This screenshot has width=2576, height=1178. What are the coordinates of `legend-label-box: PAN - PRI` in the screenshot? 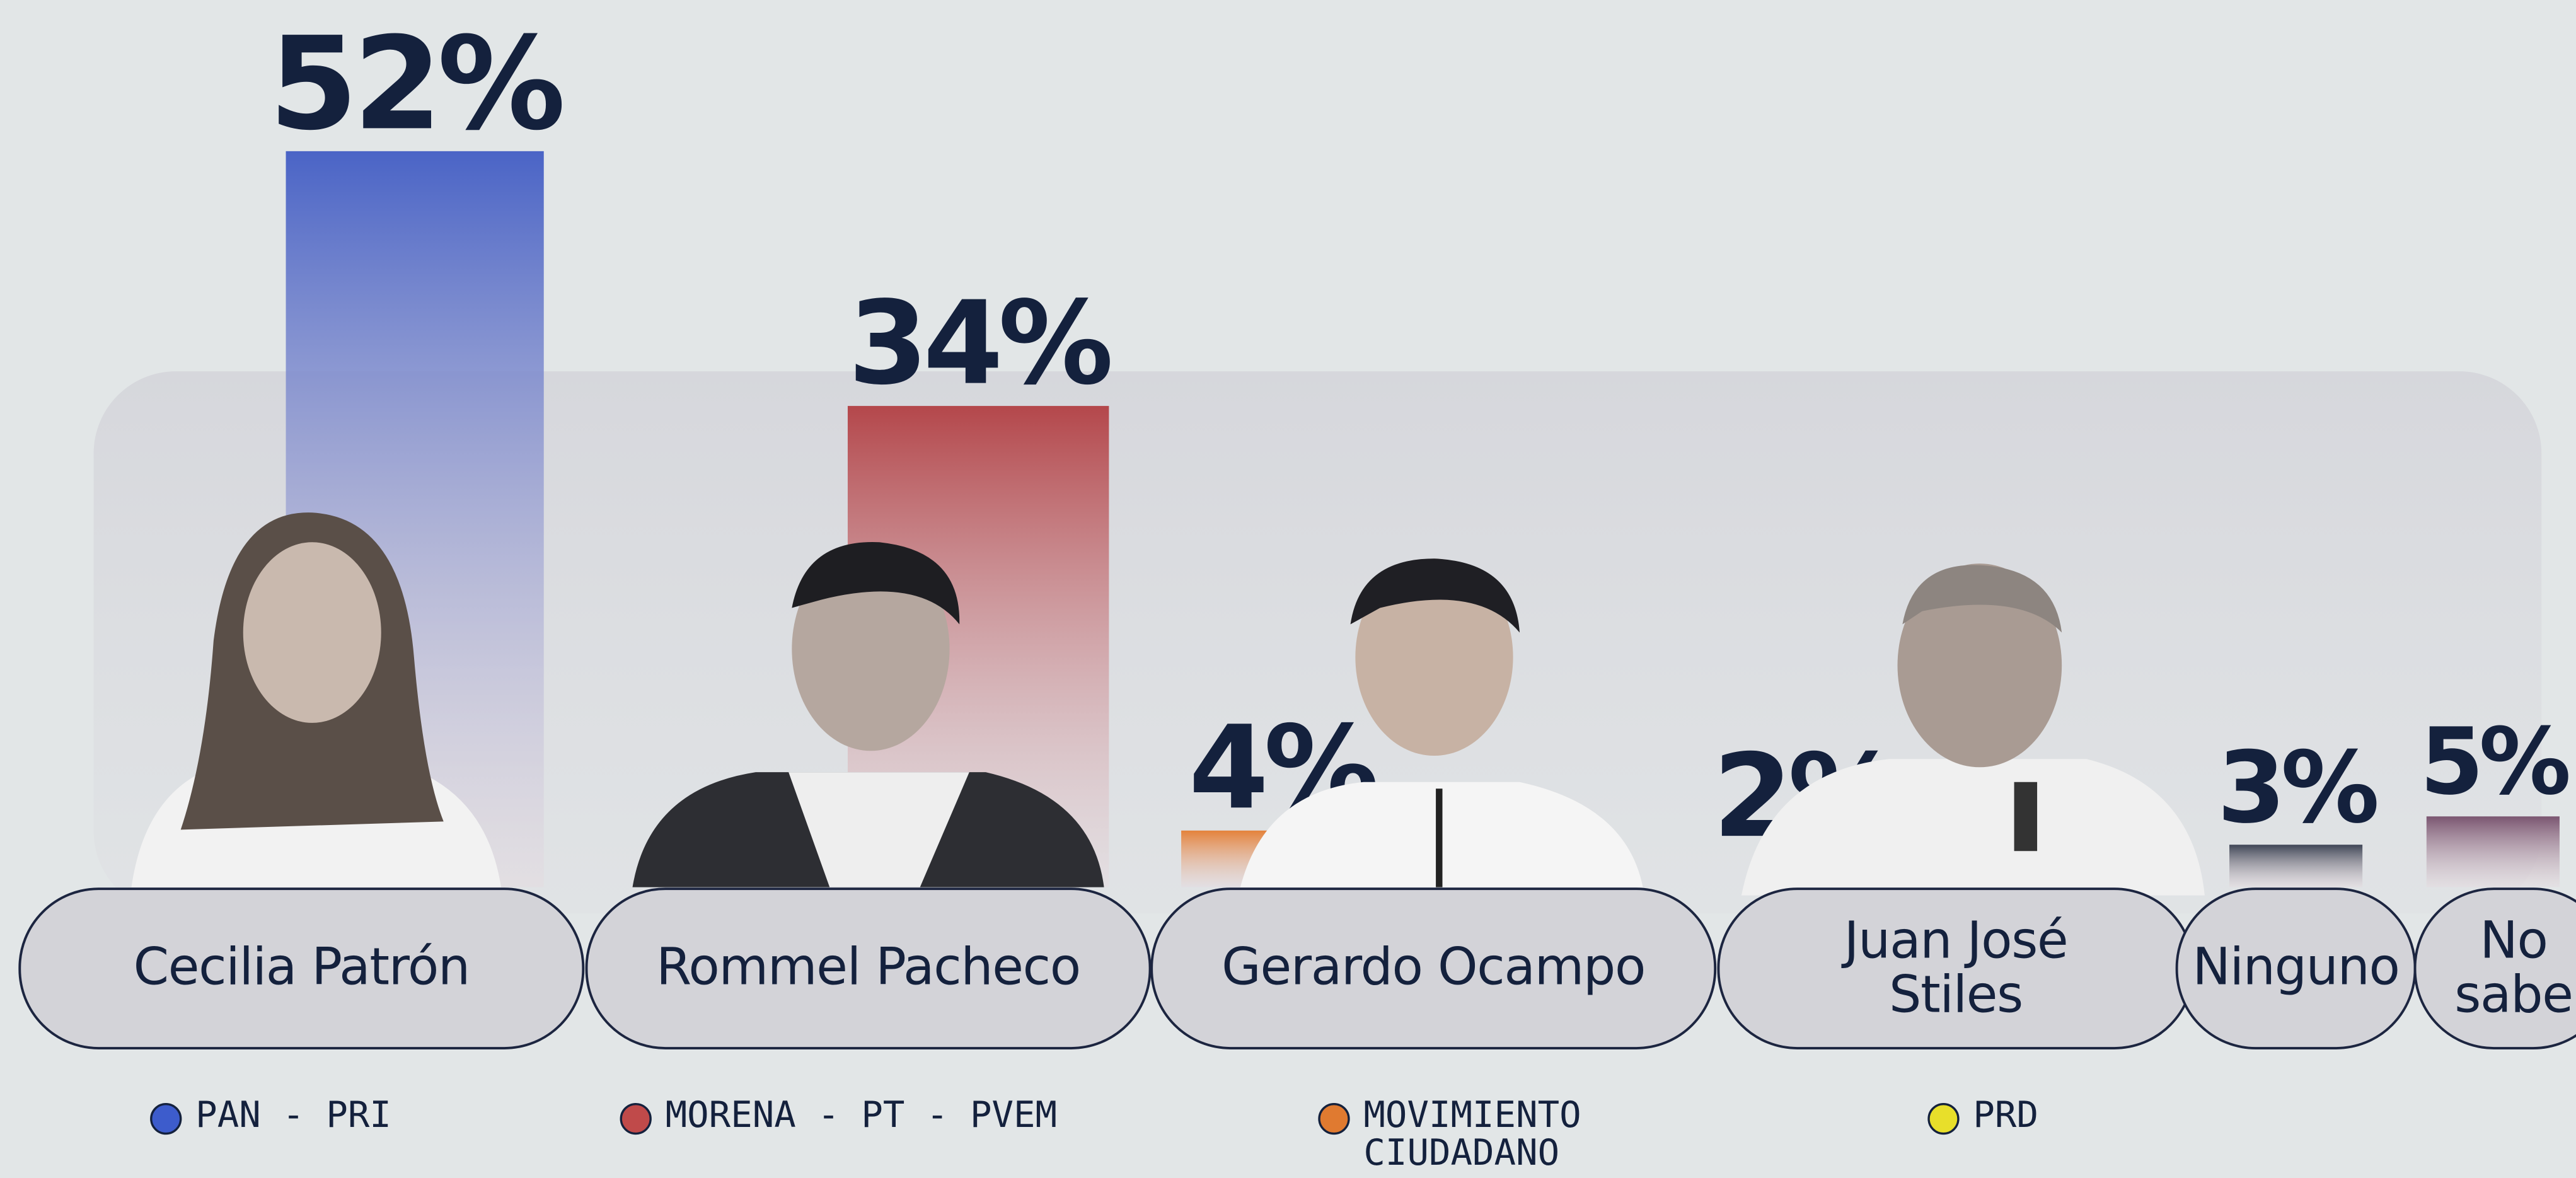 It's located at (293, 1117).